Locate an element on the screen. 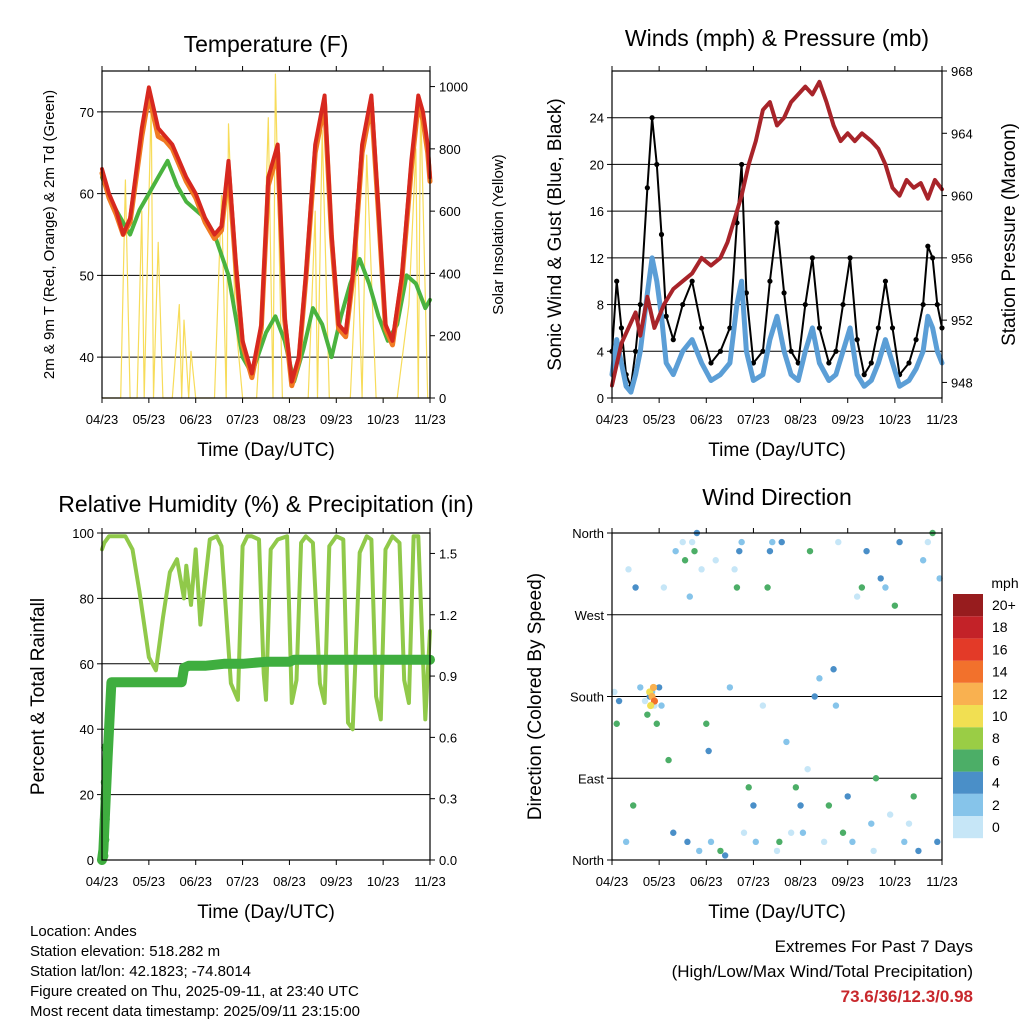  winds-y2tick-label: 956 is located at coordinates (962, 258).